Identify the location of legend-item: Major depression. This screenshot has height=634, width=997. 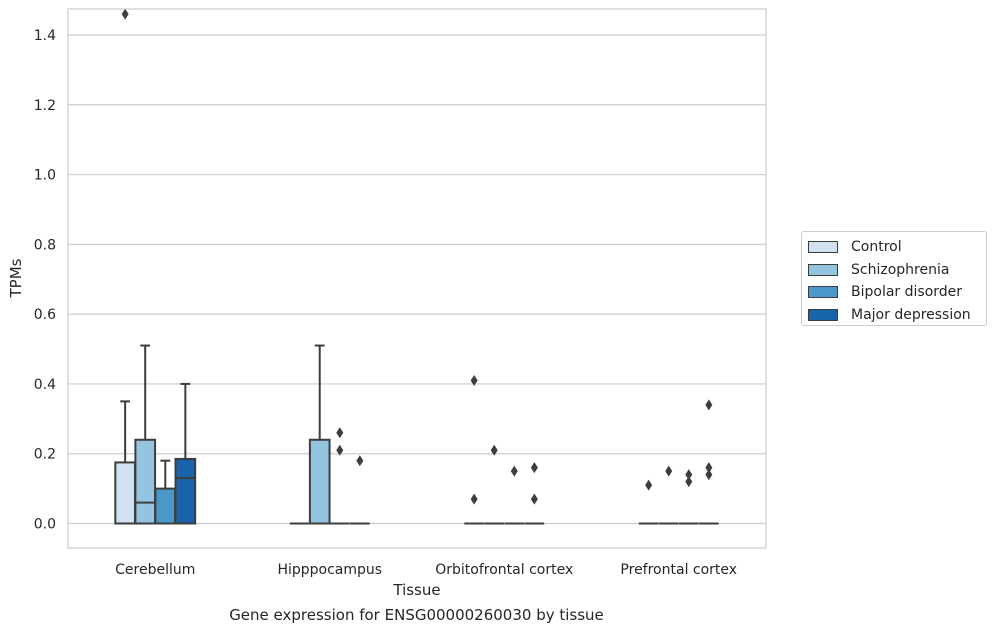
(894, 315).